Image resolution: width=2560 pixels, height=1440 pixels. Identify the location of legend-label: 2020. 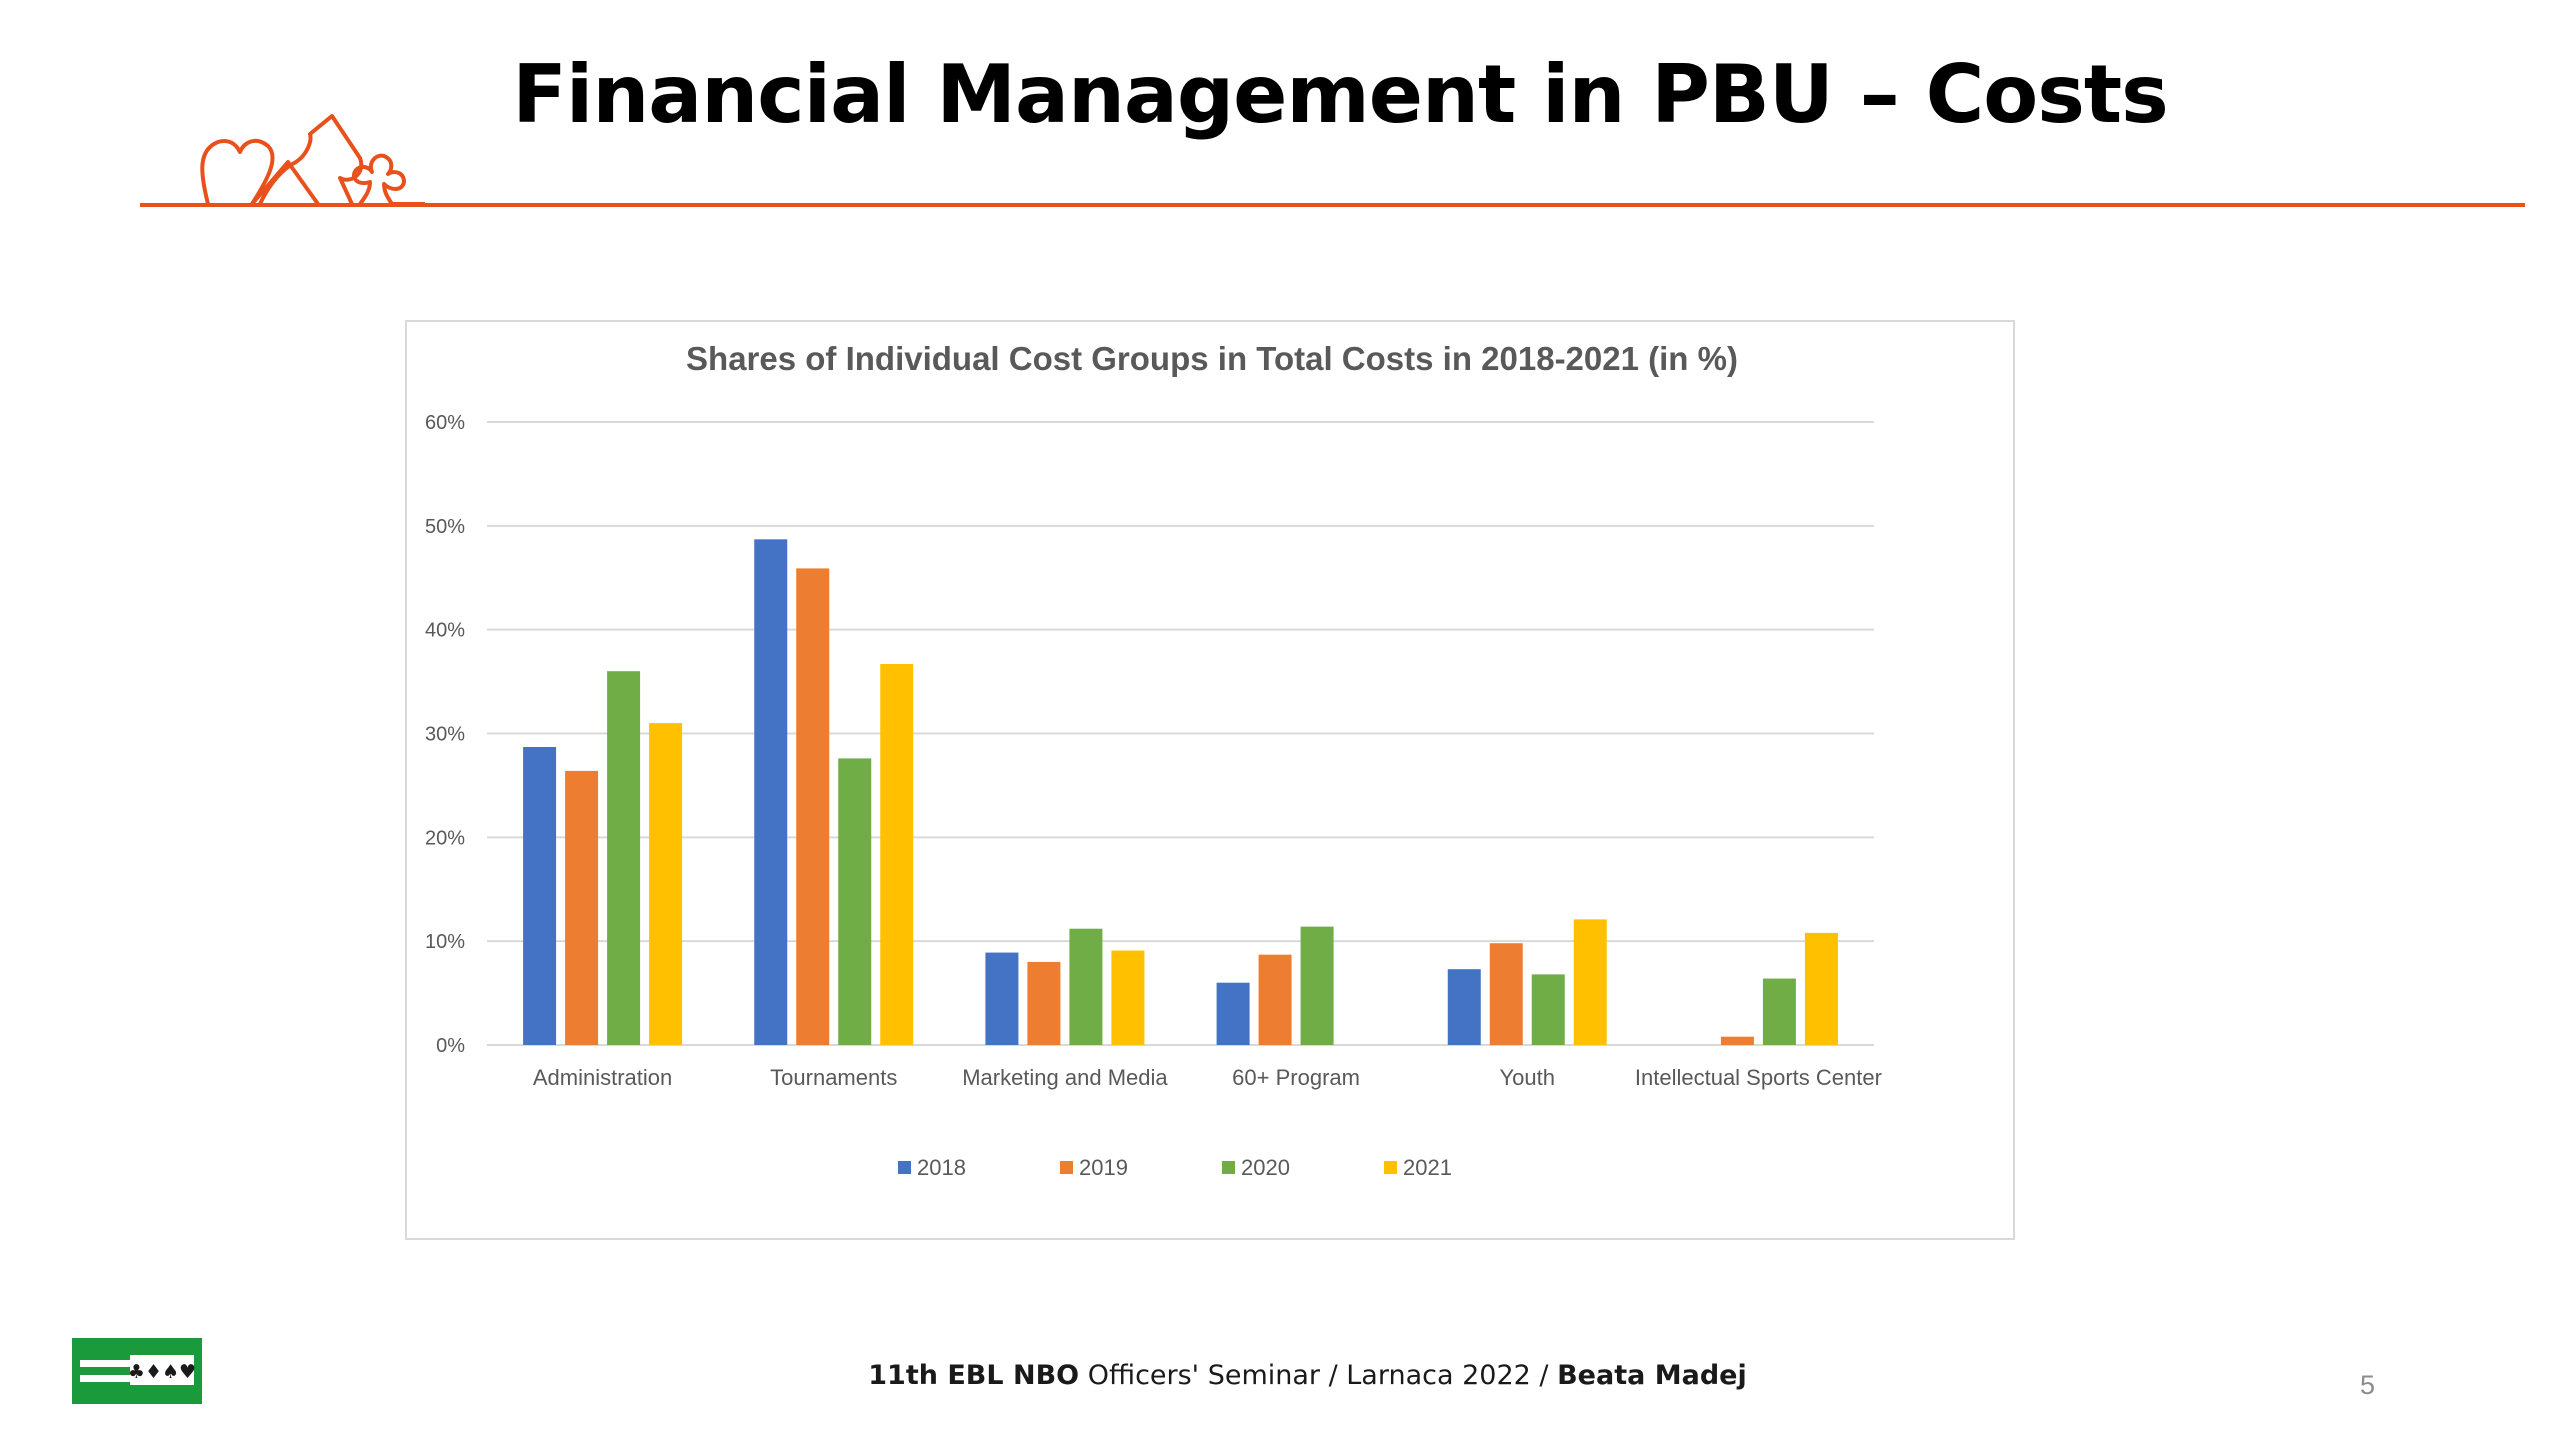
(1265, 1167).